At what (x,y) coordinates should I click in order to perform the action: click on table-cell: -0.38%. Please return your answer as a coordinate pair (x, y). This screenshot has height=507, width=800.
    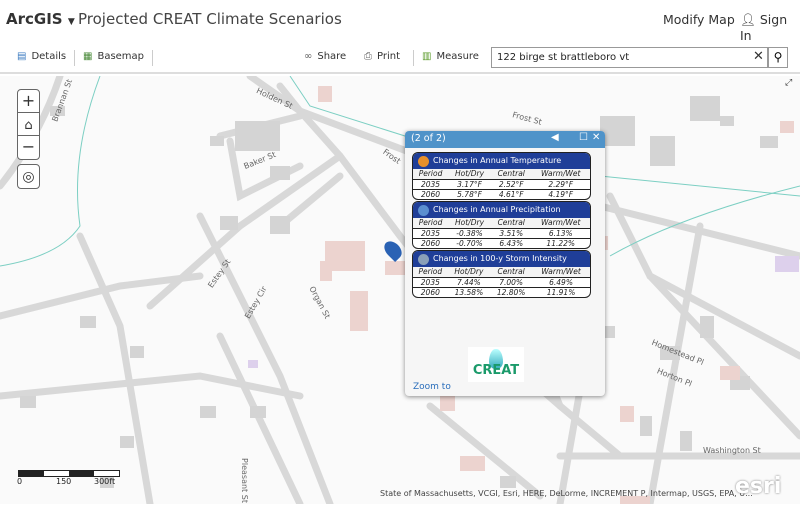
    Looking at the image, I should click on (469, 232).